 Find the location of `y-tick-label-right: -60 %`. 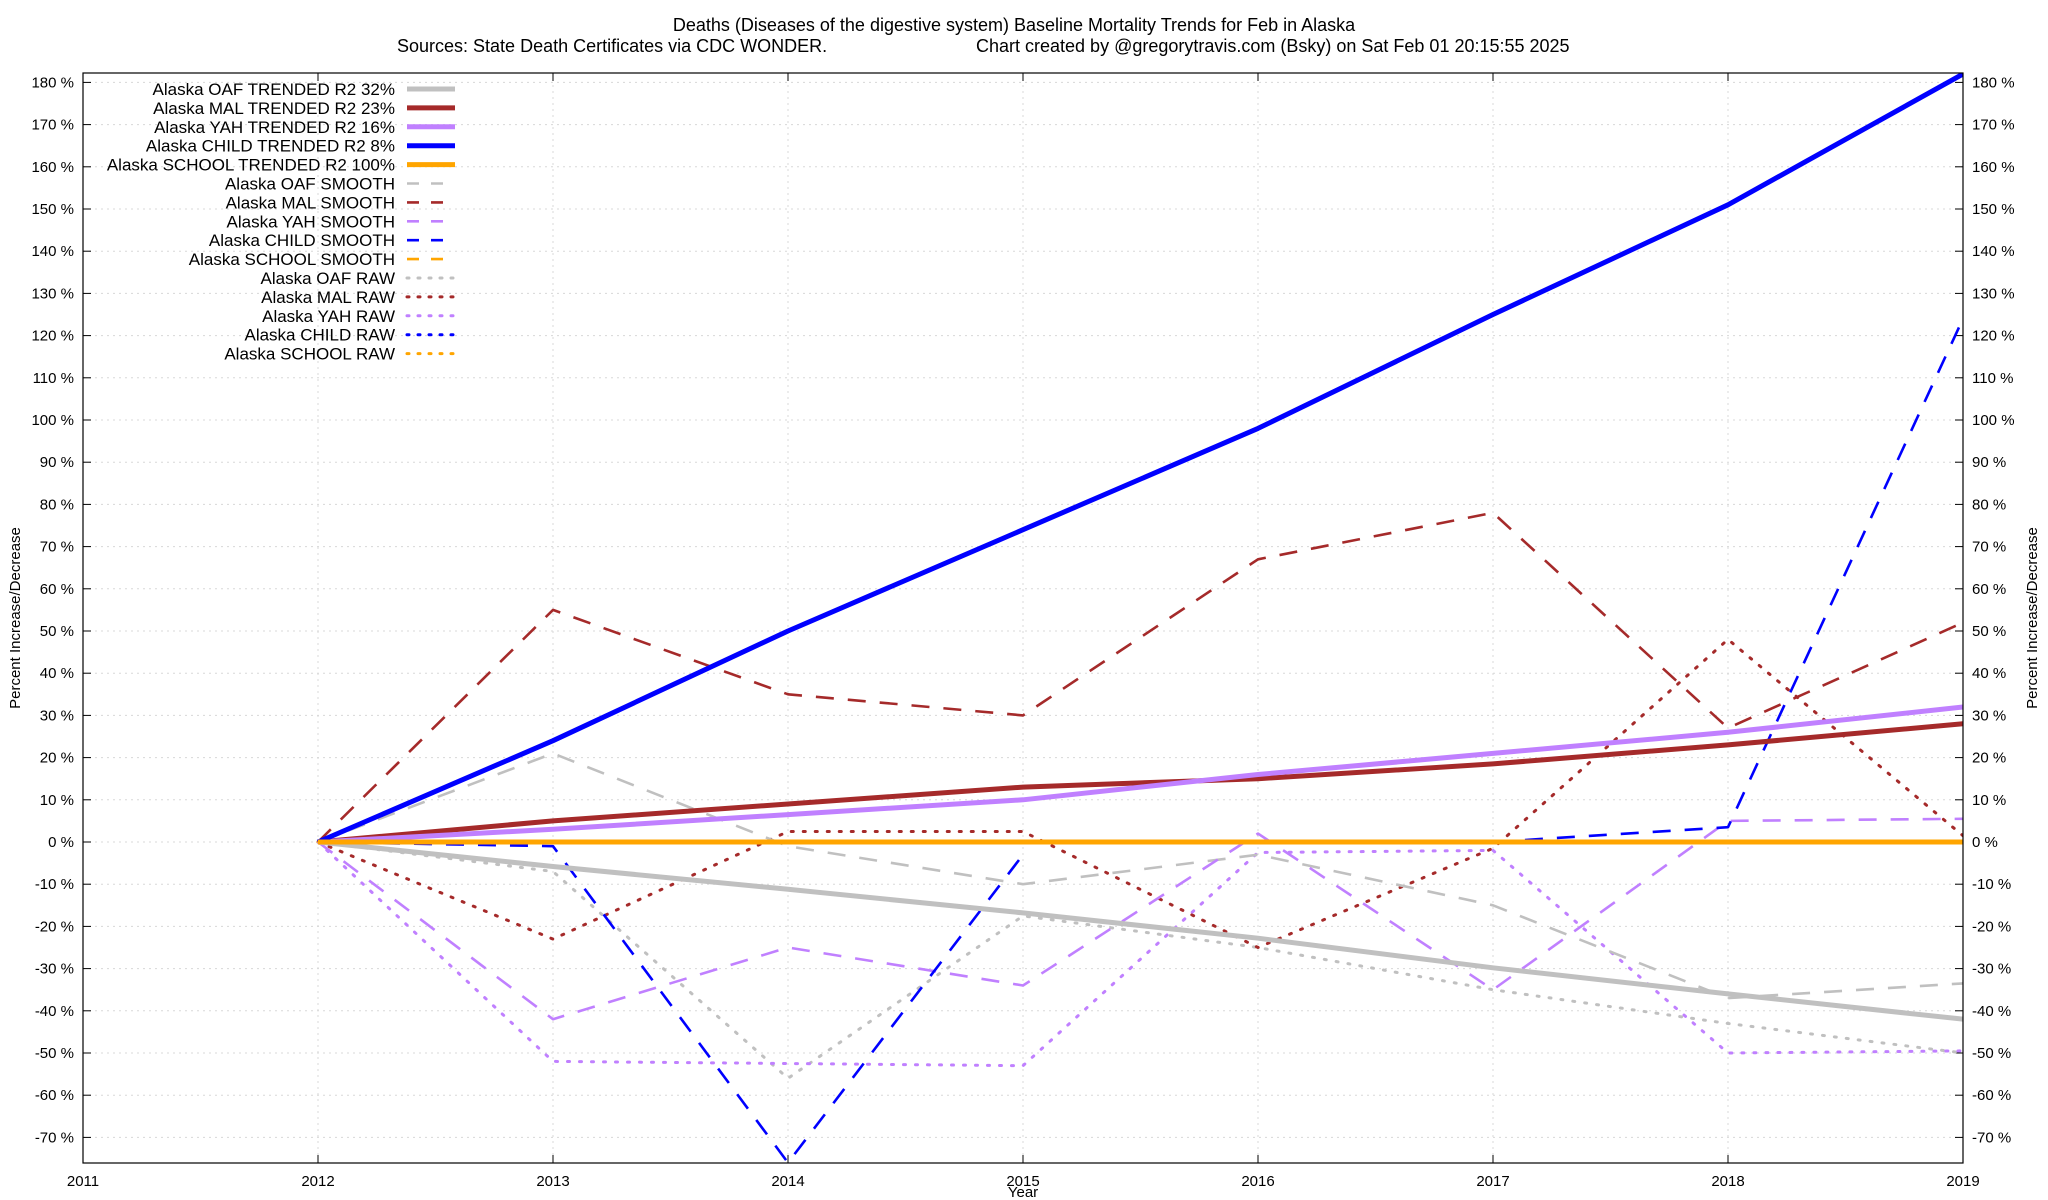

y-tick-label-right: -60 % is located at coordinates (1991, 1095).